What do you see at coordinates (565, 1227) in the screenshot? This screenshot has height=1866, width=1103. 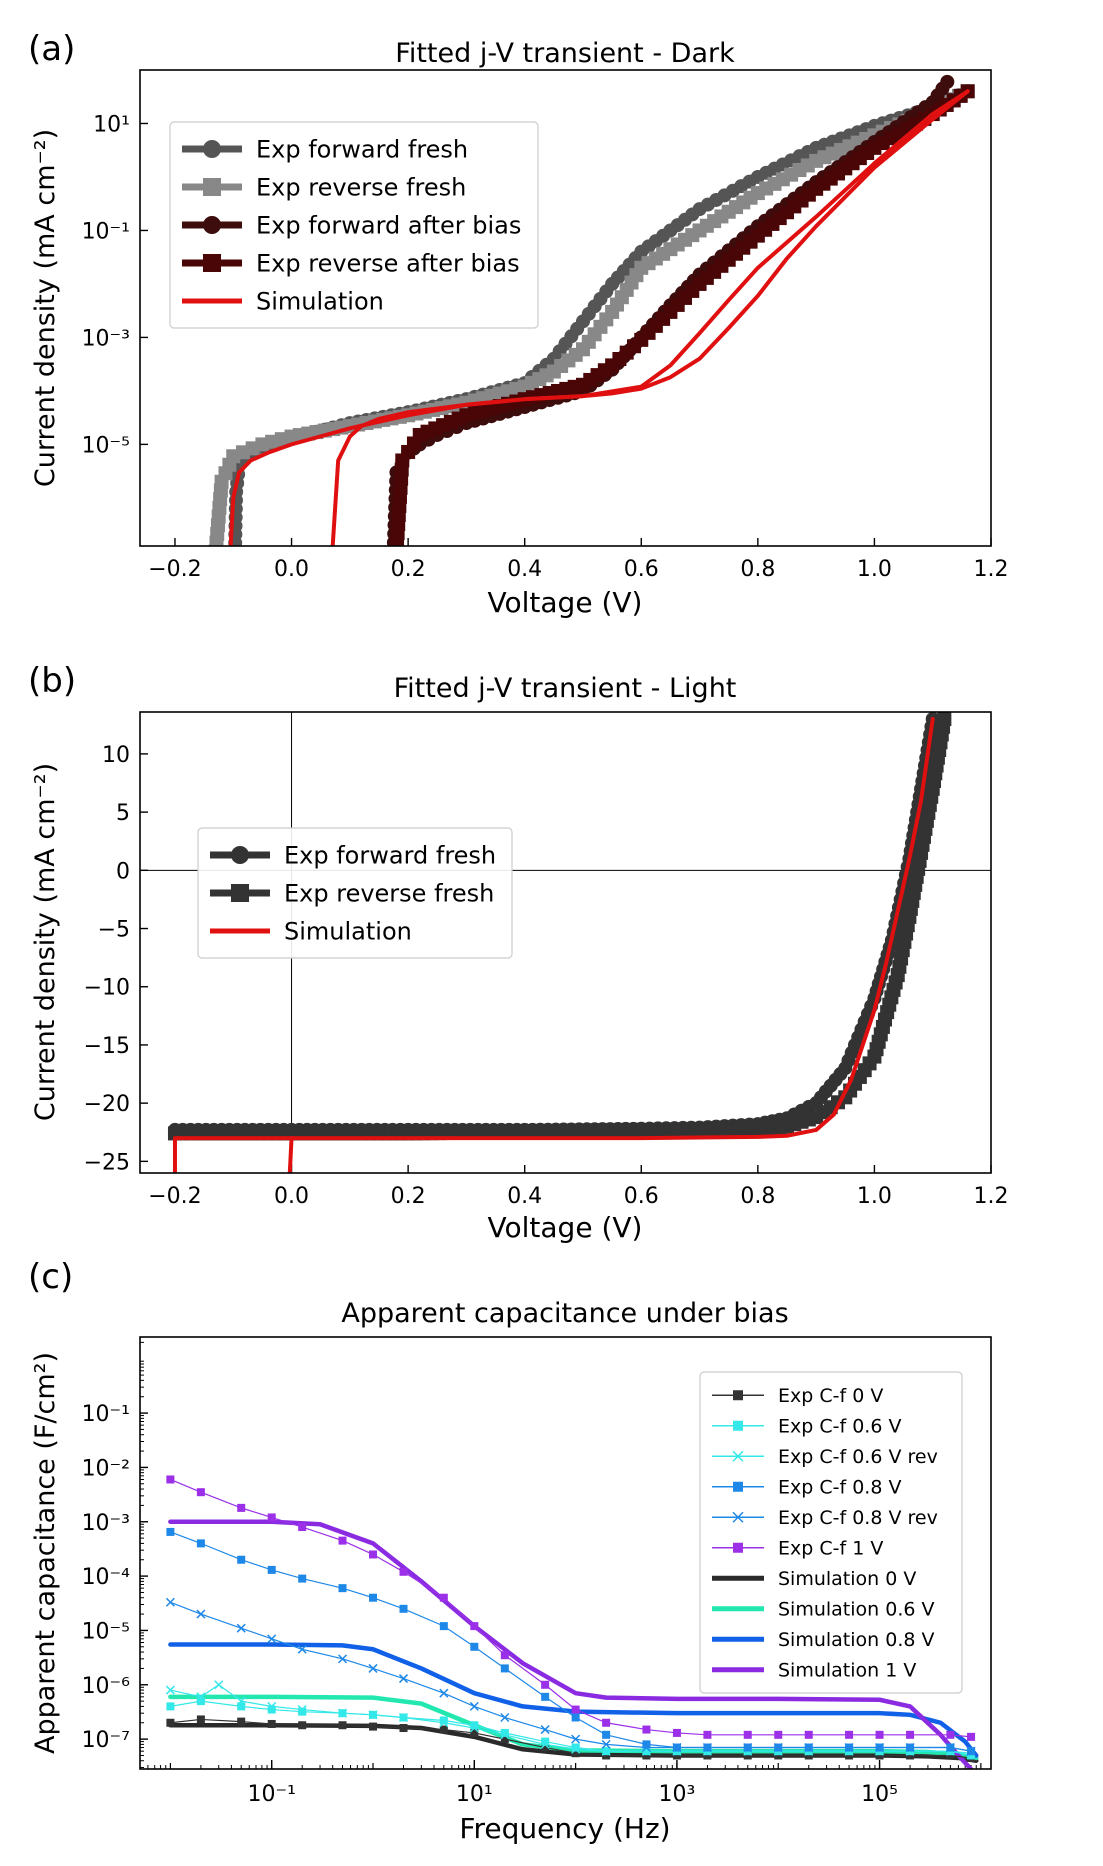 I see `panel-b-x-axis-label: Voltage (V)` at bounding box center [565, 1227].